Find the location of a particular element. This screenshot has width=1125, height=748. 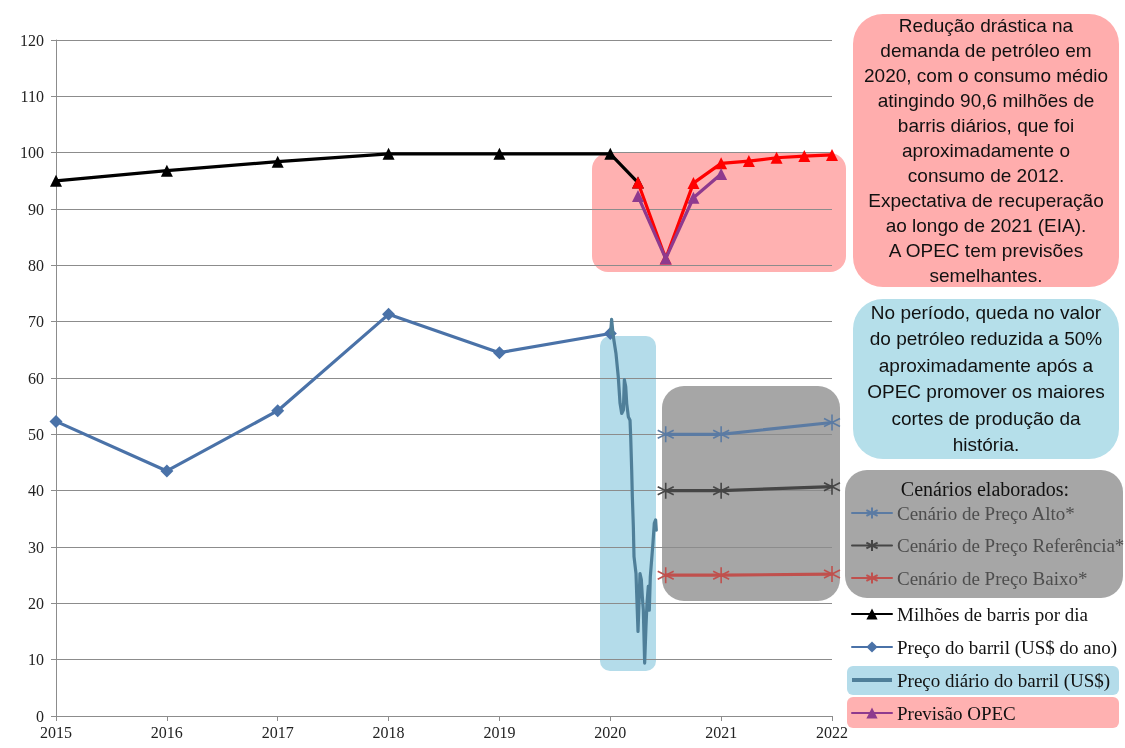

legend-label: Cenário de Preço Referência* is located at coordinates (1011, 545).